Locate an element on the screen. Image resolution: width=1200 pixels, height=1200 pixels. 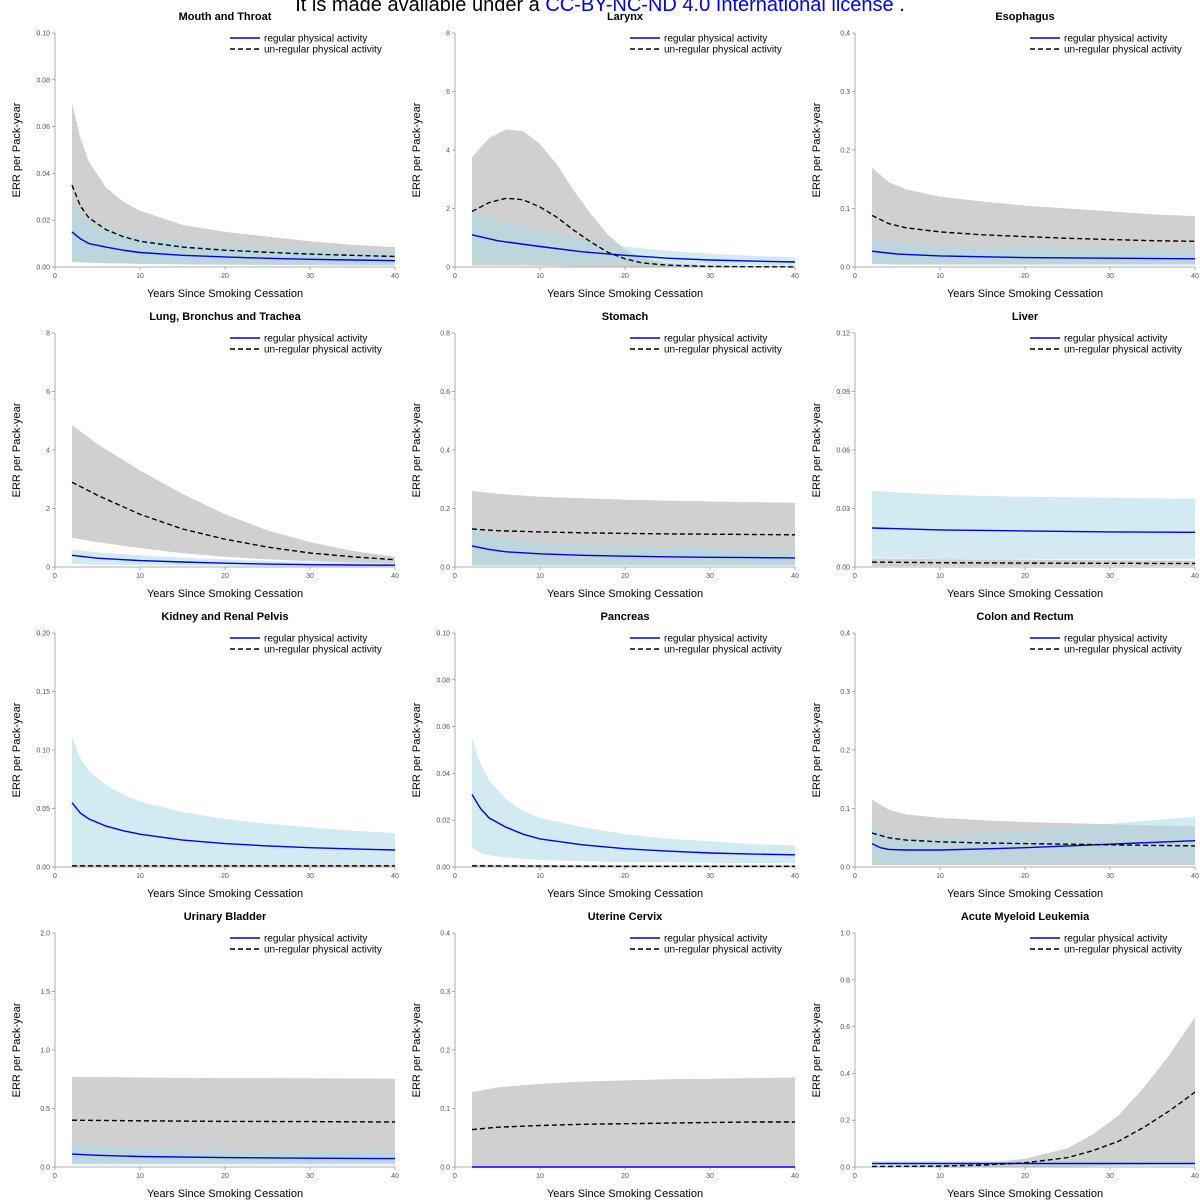
y-tick-label: 2 is located at coordinates (448, 209).